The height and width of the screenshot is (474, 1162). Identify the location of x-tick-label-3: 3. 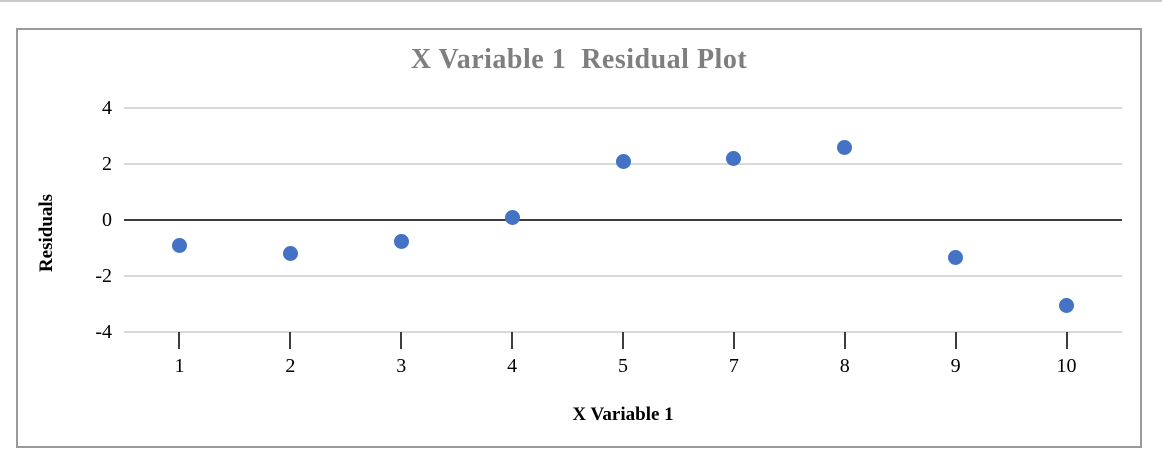
(401, 366).